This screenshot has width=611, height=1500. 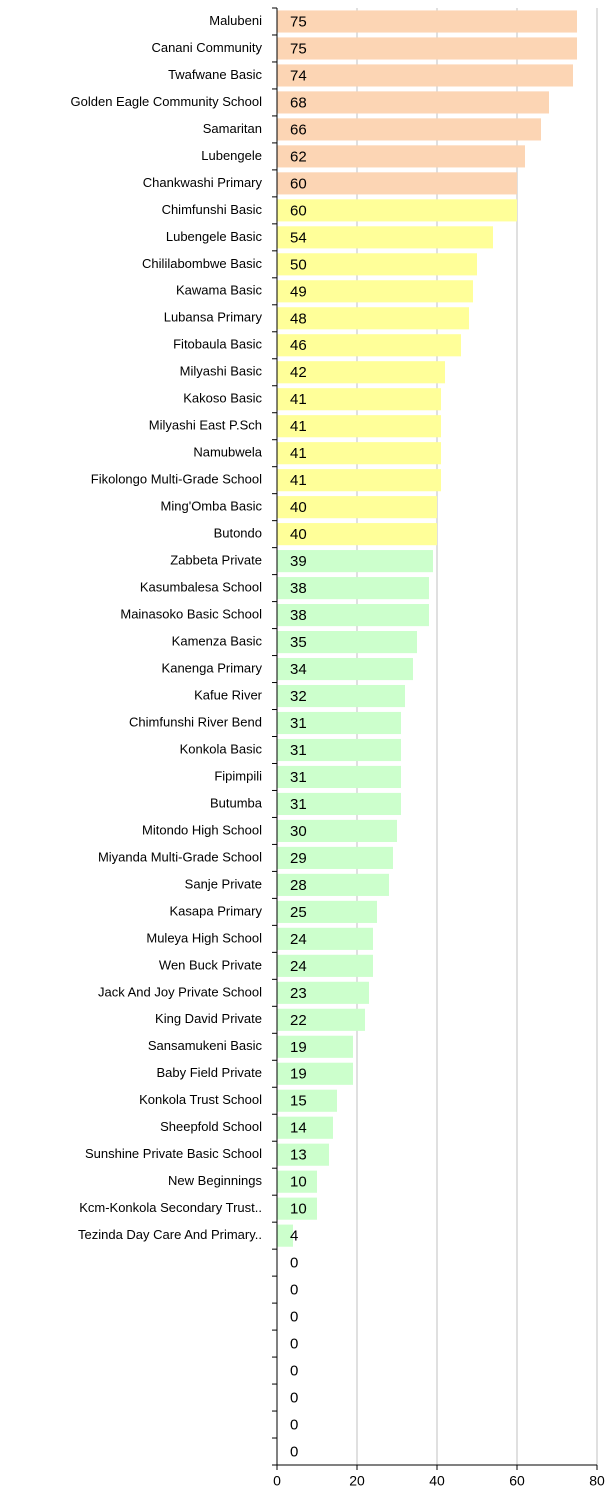 I want to click on data-label: 4, so click(x=294, y=1236).